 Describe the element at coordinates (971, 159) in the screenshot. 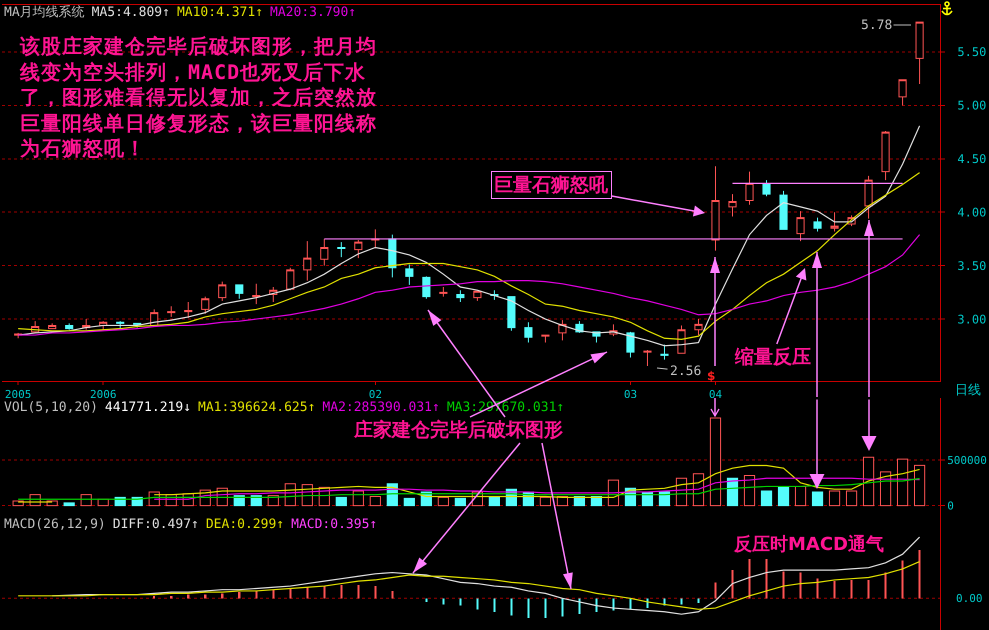

I see `y-tick-label: 4.50` at that location.